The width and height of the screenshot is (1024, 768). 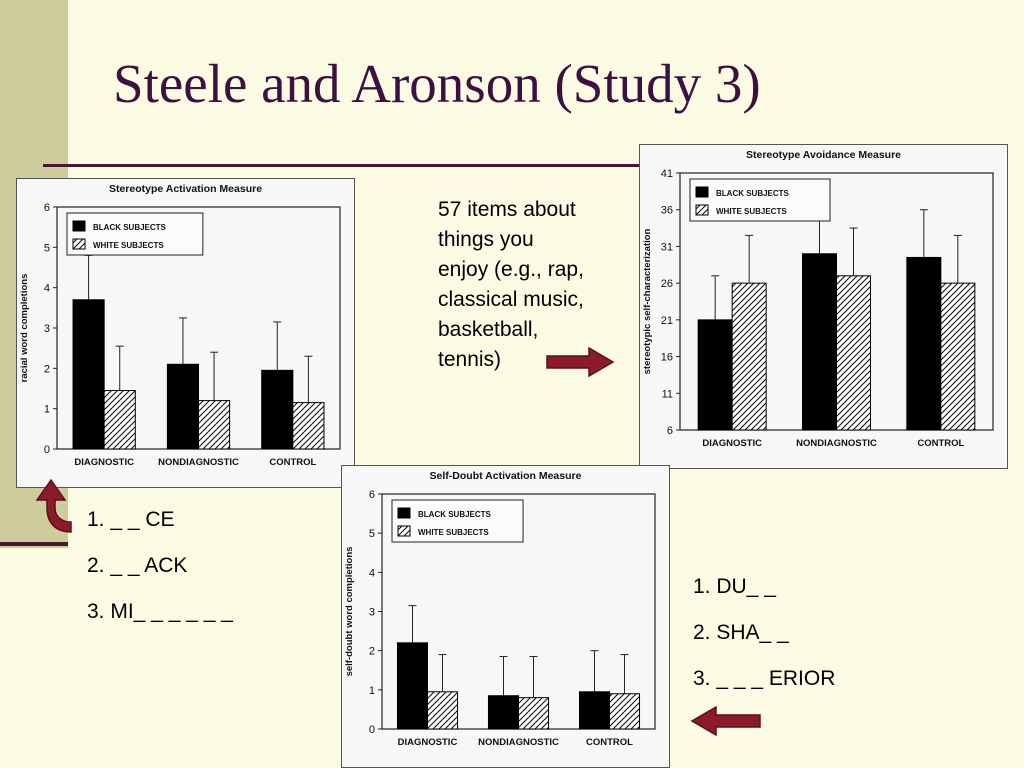 What do you see at coordinates (437, 83) in the screenshot?
I see `slide-title: Steele and Aronson (Study 3)` at bounding box center [437, 83].